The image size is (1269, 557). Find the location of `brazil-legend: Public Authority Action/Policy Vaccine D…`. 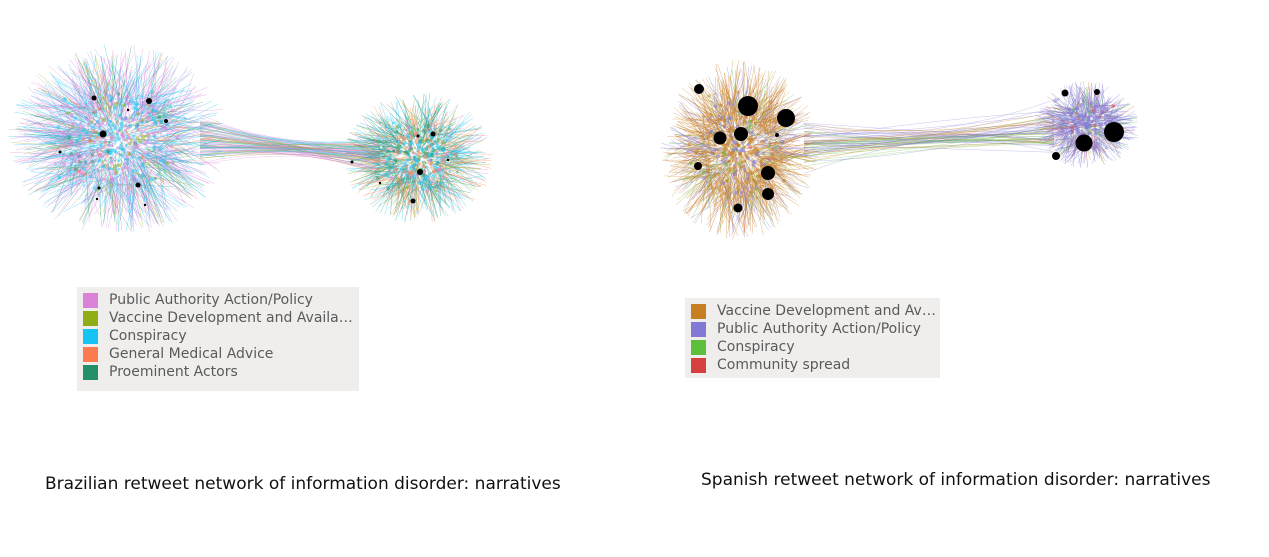

brazil-legend: Public Authority Action/Policy Vaccine D… is located at coordinates (218, 339).